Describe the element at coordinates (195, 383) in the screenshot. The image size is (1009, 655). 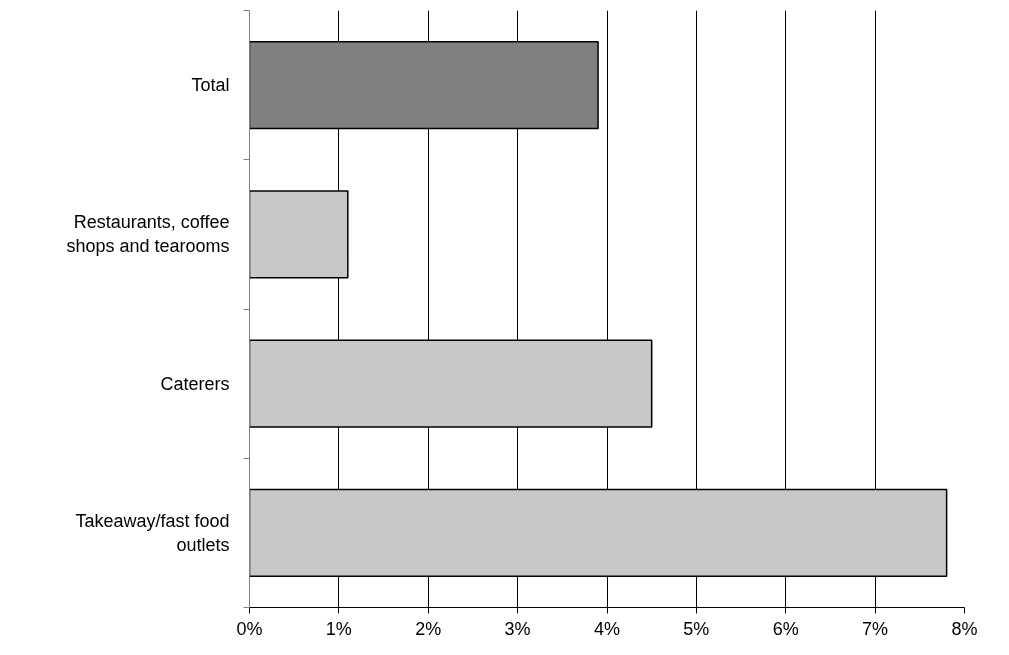
I see `y-tick-label: Caterers` at that location.